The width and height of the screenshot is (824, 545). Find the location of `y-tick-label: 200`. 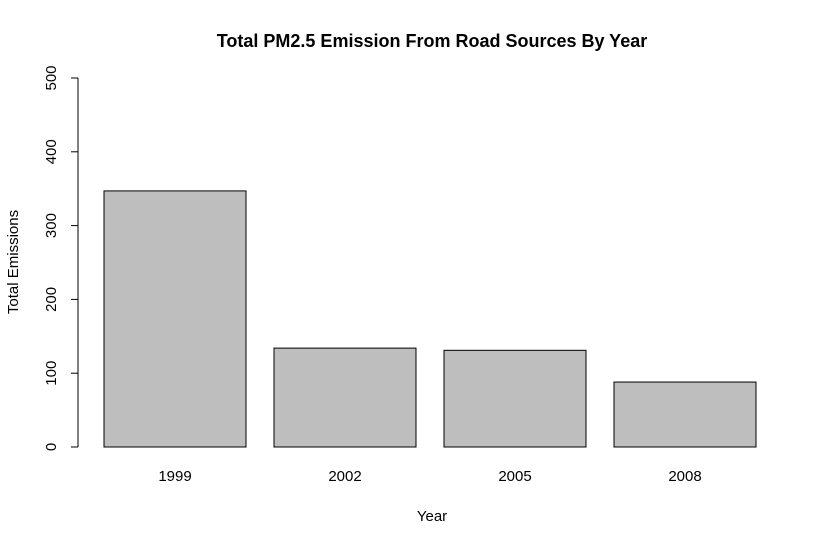

y-tick-label: 200 is located at coordinates (51, 299).